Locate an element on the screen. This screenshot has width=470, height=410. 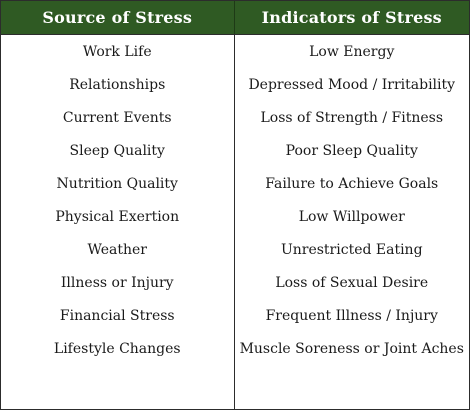
indicator-cell: Low Willpower is located at coordinates (351, 216).